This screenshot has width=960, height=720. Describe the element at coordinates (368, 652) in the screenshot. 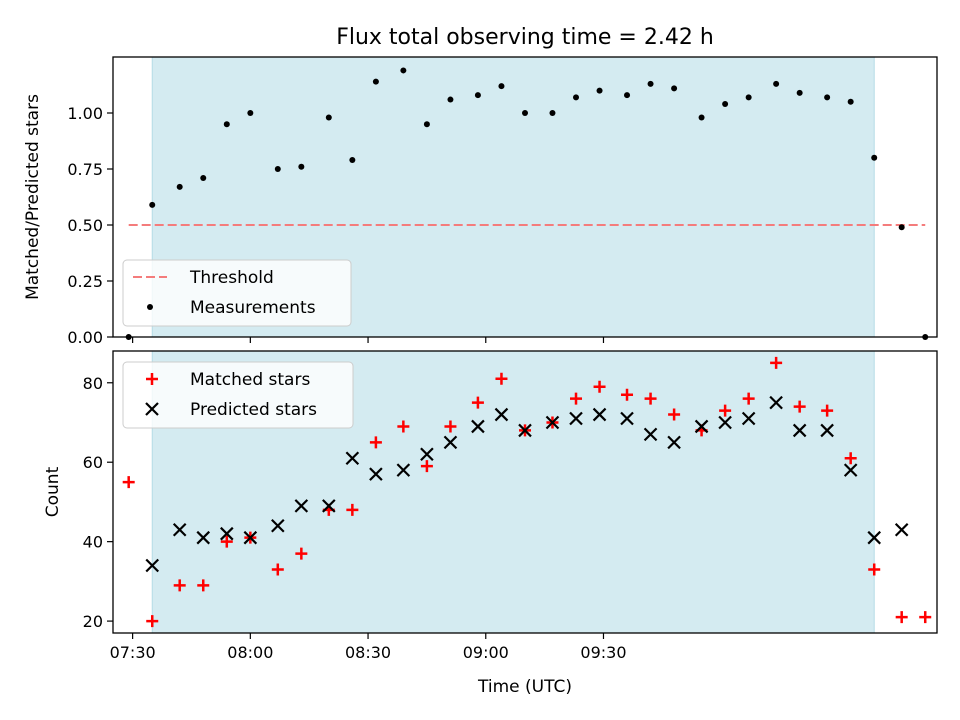

I see `x-tick-label: 08:30` at that location.